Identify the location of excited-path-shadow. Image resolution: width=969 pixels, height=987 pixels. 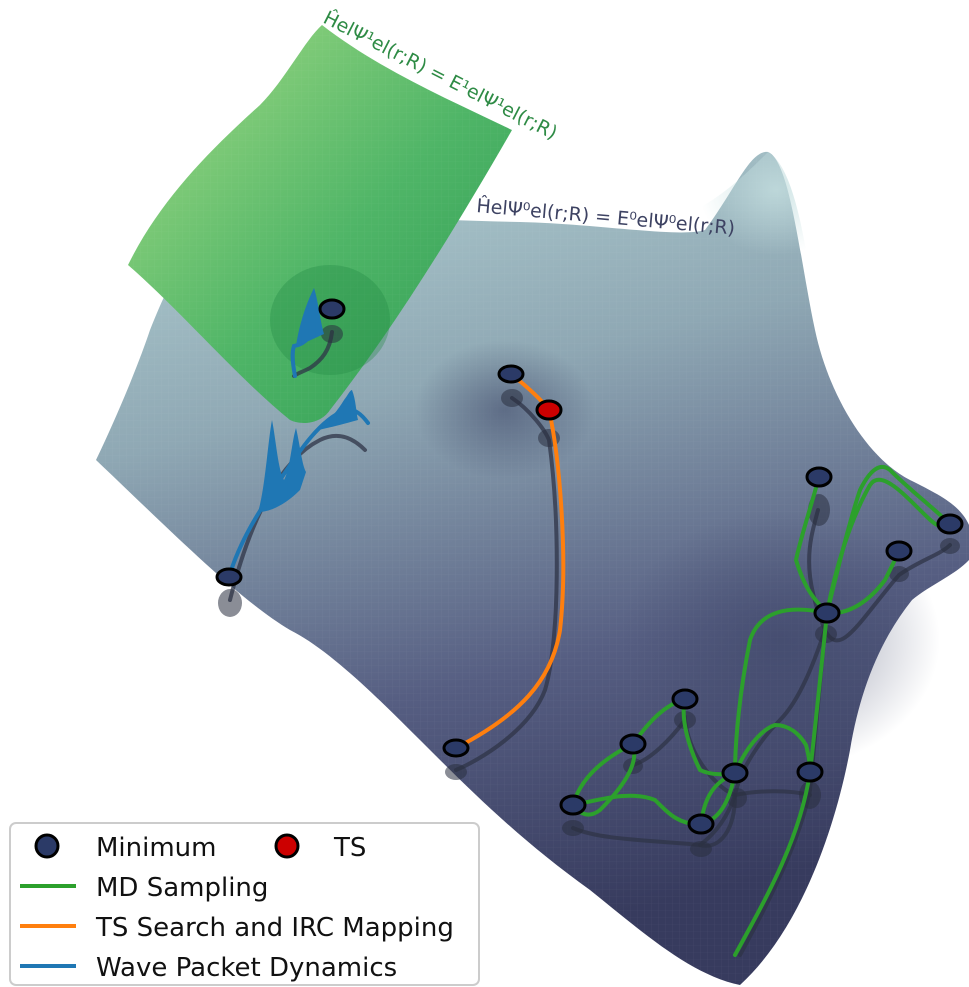
(313, 354).